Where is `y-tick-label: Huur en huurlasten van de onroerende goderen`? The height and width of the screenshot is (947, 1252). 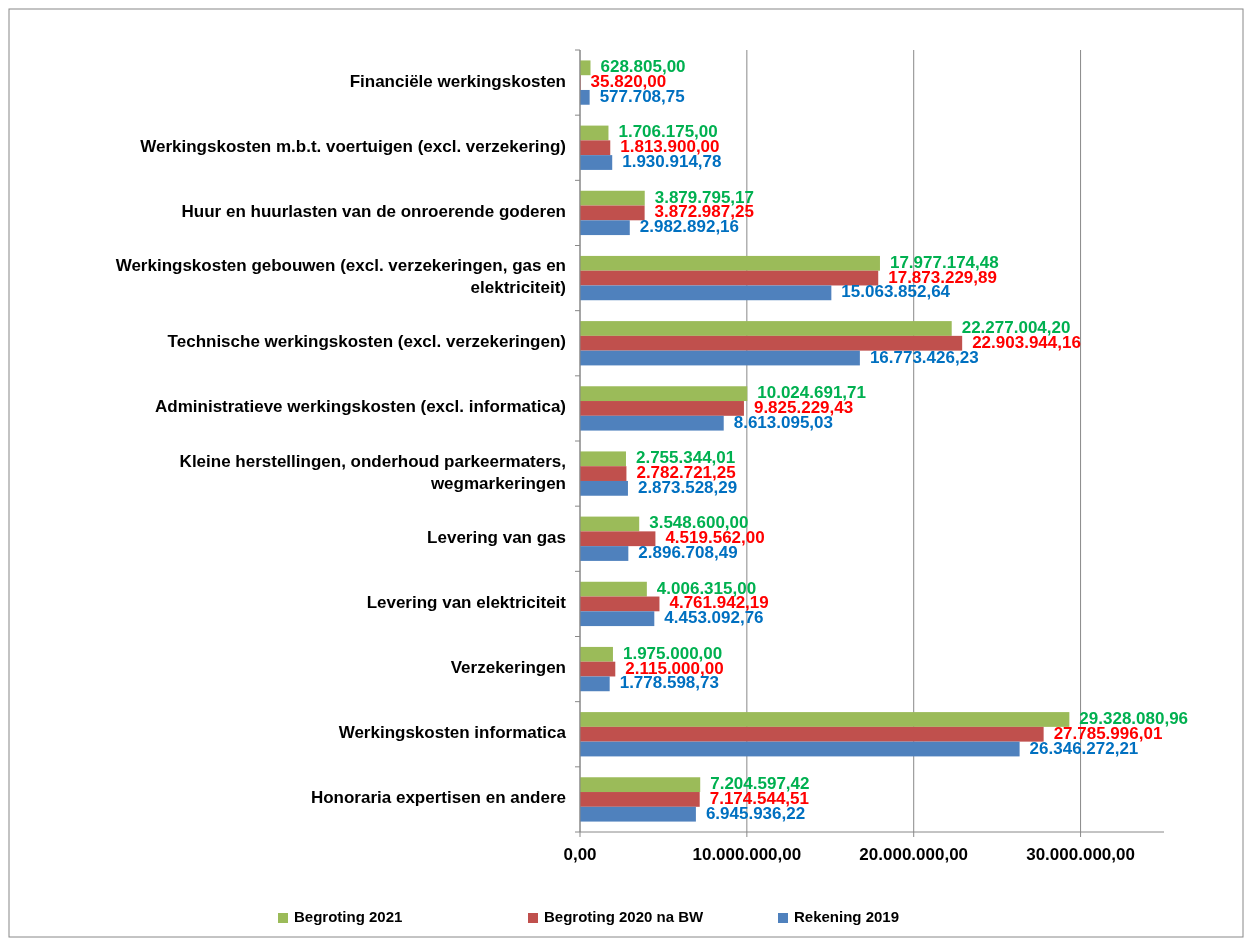
y-tick-label: Huur en huurlasten van de onroerende goderen is located at coordinates (373, 212).